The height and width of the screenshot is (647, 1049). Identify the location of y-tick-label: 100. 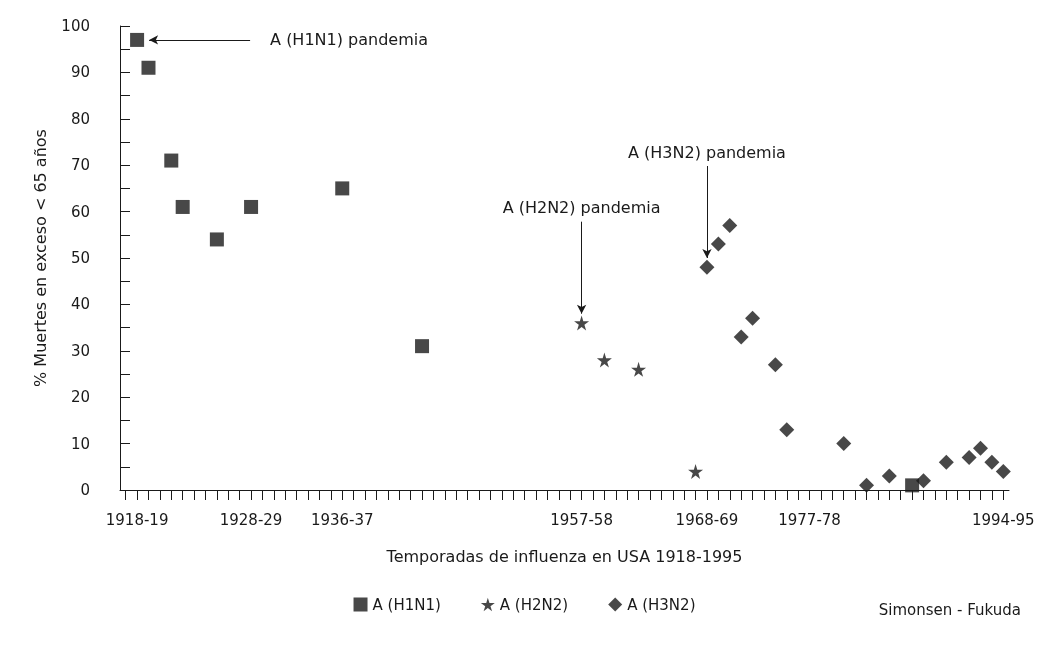
(75, 26).